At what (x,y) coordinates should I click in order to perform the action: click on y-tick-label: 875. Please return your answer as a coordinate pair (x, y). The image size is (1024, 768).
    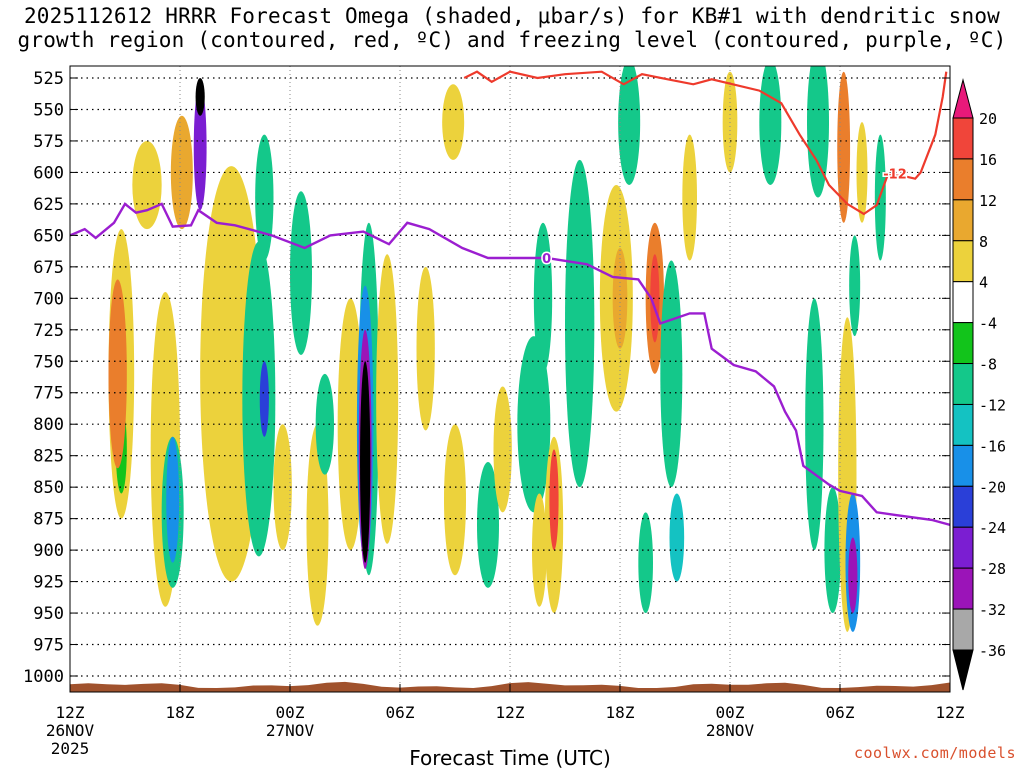
    Looking at the image, I should click on (48, 520).